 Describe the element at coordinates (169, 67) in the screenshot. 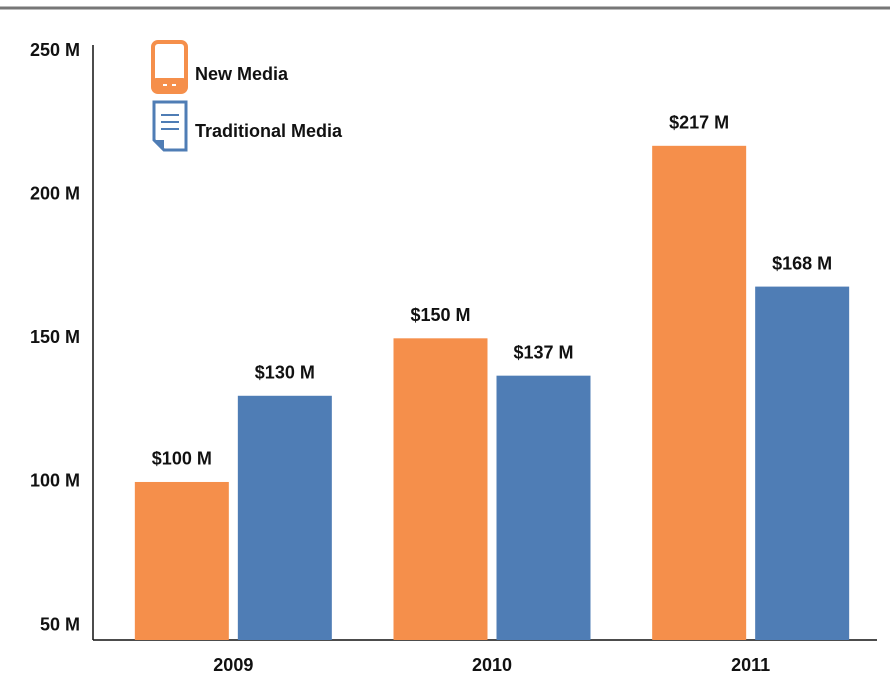

I see `legend-icon-new-media` at that location.